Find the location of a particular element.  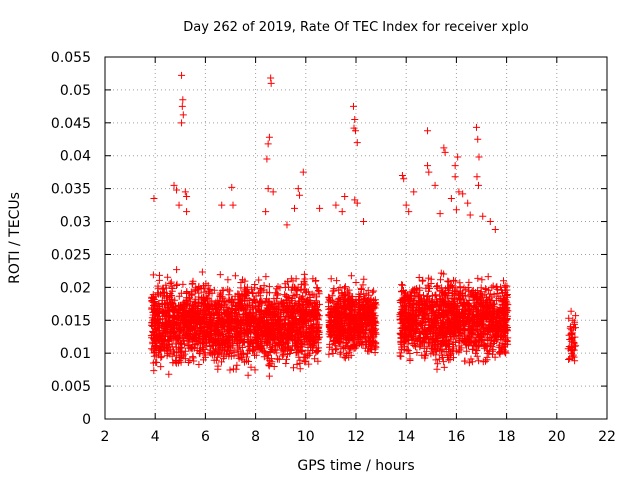

x-tick-label: 4 is located at coordinates (155, 437).